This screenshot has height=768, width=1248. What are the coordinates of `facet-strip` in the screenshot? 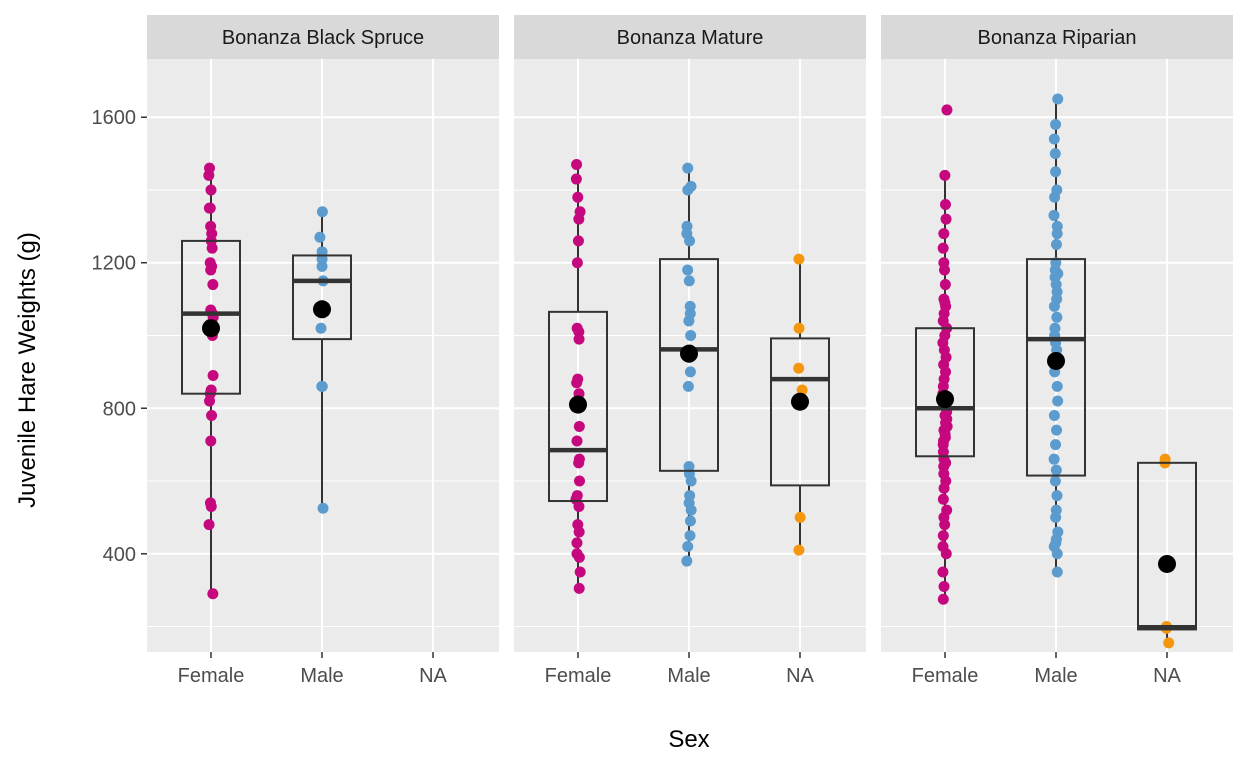 It's located at (690, 37).